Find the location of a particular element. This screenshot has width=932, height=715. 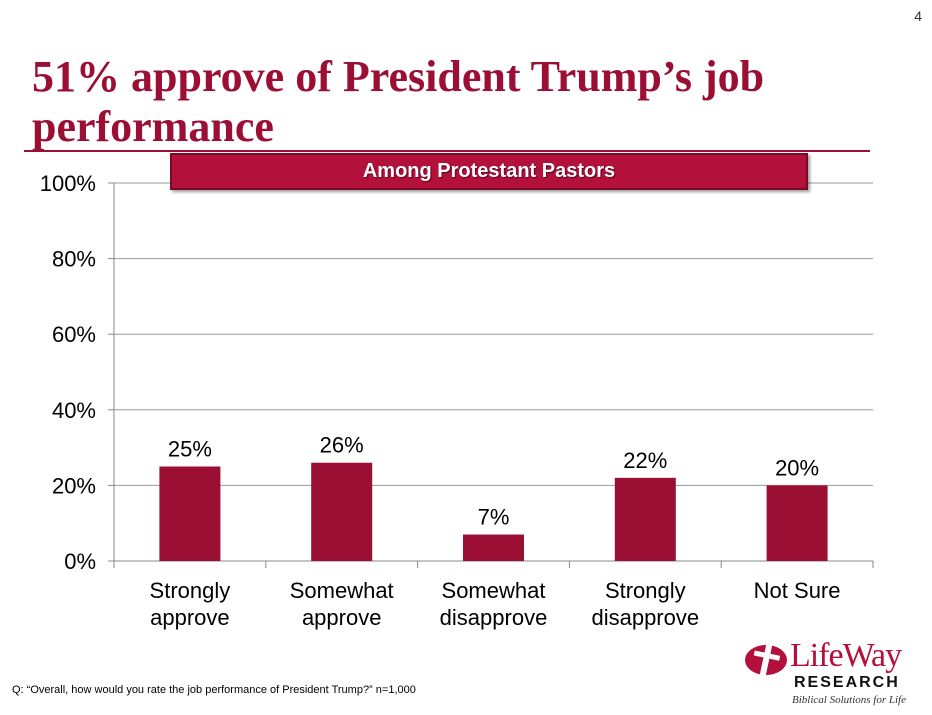

cross-circle-icon is located at coordinates (766, 660).